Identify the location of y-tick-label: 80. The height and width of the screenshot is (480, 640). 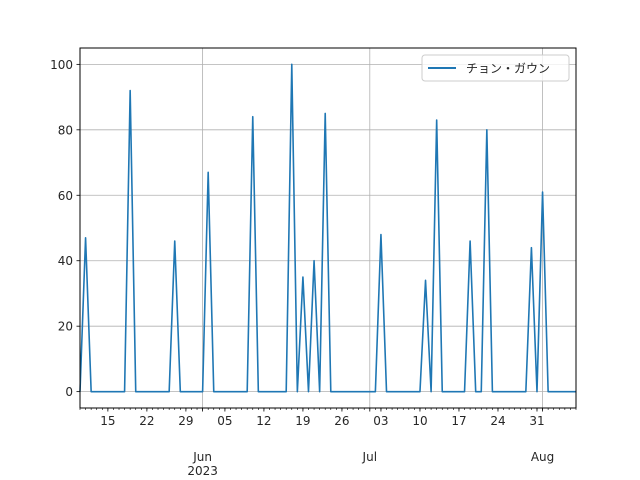
(65, 130).